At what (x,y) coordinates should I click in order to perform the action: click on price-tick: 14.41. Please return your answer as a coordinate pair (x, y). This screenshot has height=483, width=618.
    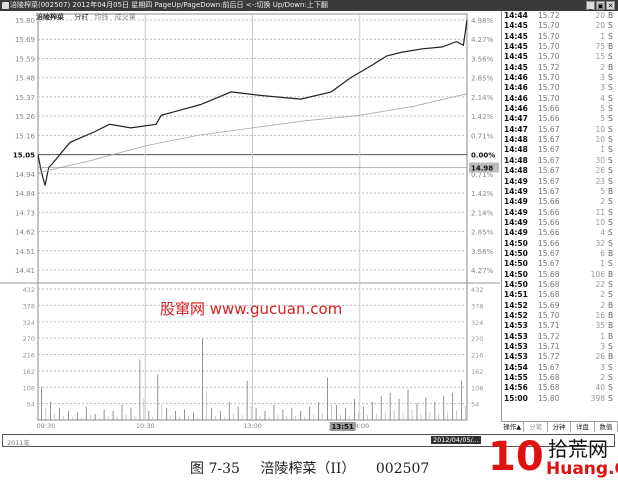
    Looking at the image, I should click on (25, 271).